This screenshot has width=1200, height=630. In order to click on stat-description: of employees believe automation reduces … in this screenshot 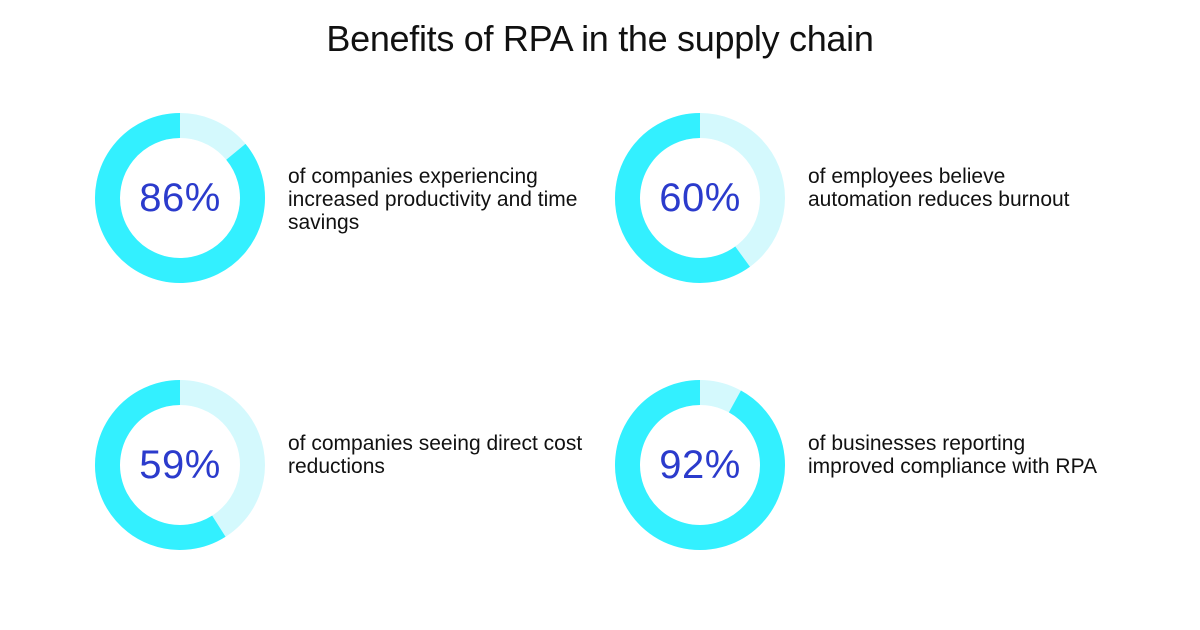, I will do `click(939, 188)`.